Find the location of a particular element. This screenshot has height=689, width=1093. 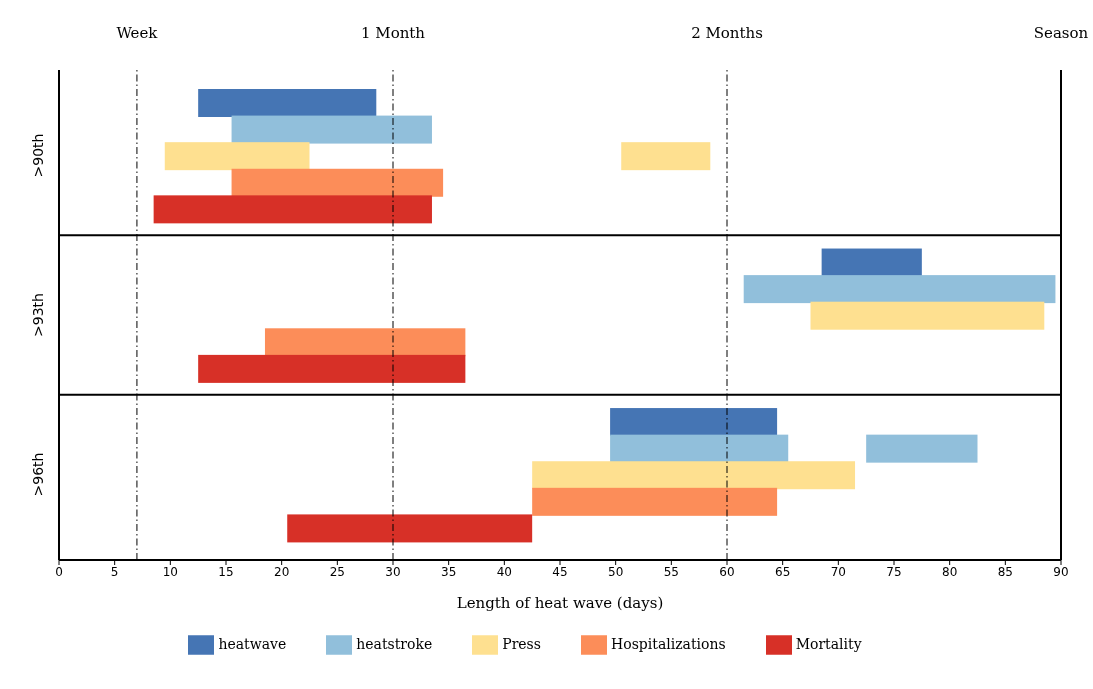

y-tick-label: >93th is located at coordinates (38, 315).